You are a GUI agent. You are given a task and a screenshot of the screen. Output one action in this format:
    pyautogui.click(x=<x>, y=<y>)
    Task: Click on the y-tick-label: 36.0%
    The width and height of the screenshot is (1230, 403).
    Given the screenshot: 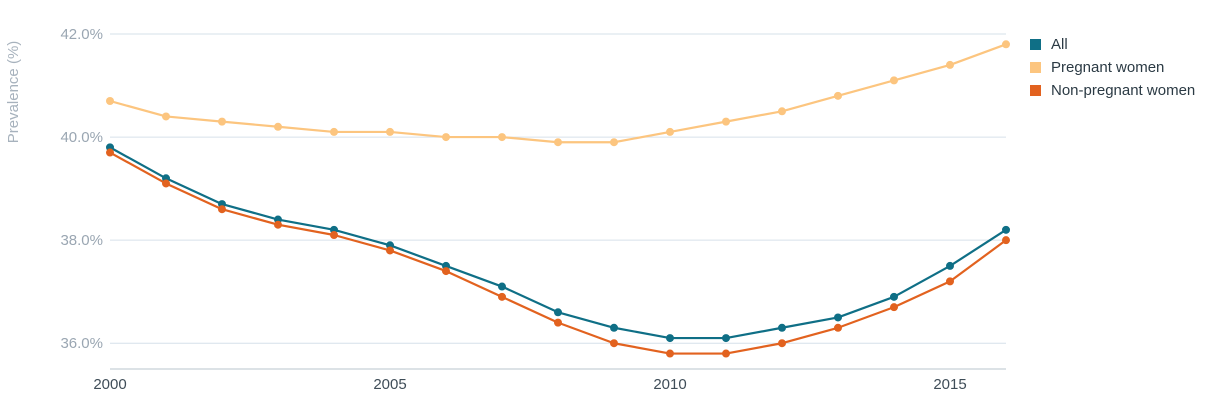 What is the action you would take?
    pyautogui.click(x=81, y=343)
    